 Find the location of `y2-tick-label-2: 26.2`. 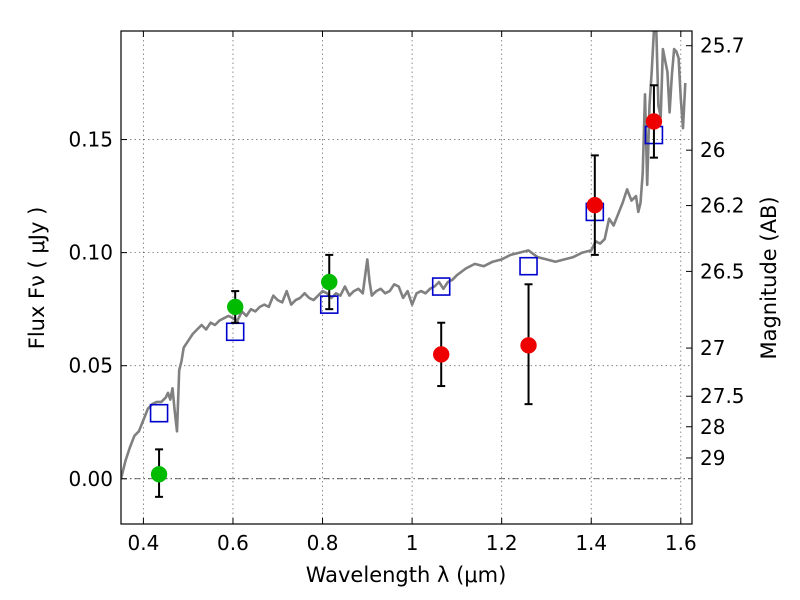

y2-tick-label-2: 26.2 is located at coordinates (722, 206).